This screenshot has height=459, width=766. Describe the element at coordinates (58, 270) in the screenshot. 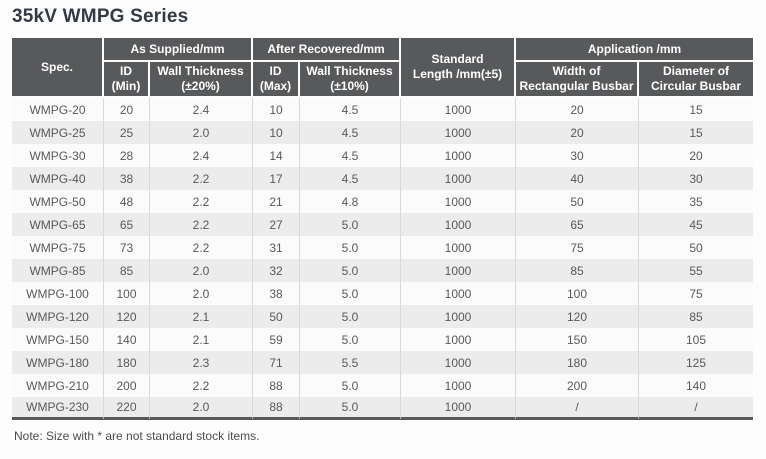

I see `table-cell: WMPG-85` at that location.